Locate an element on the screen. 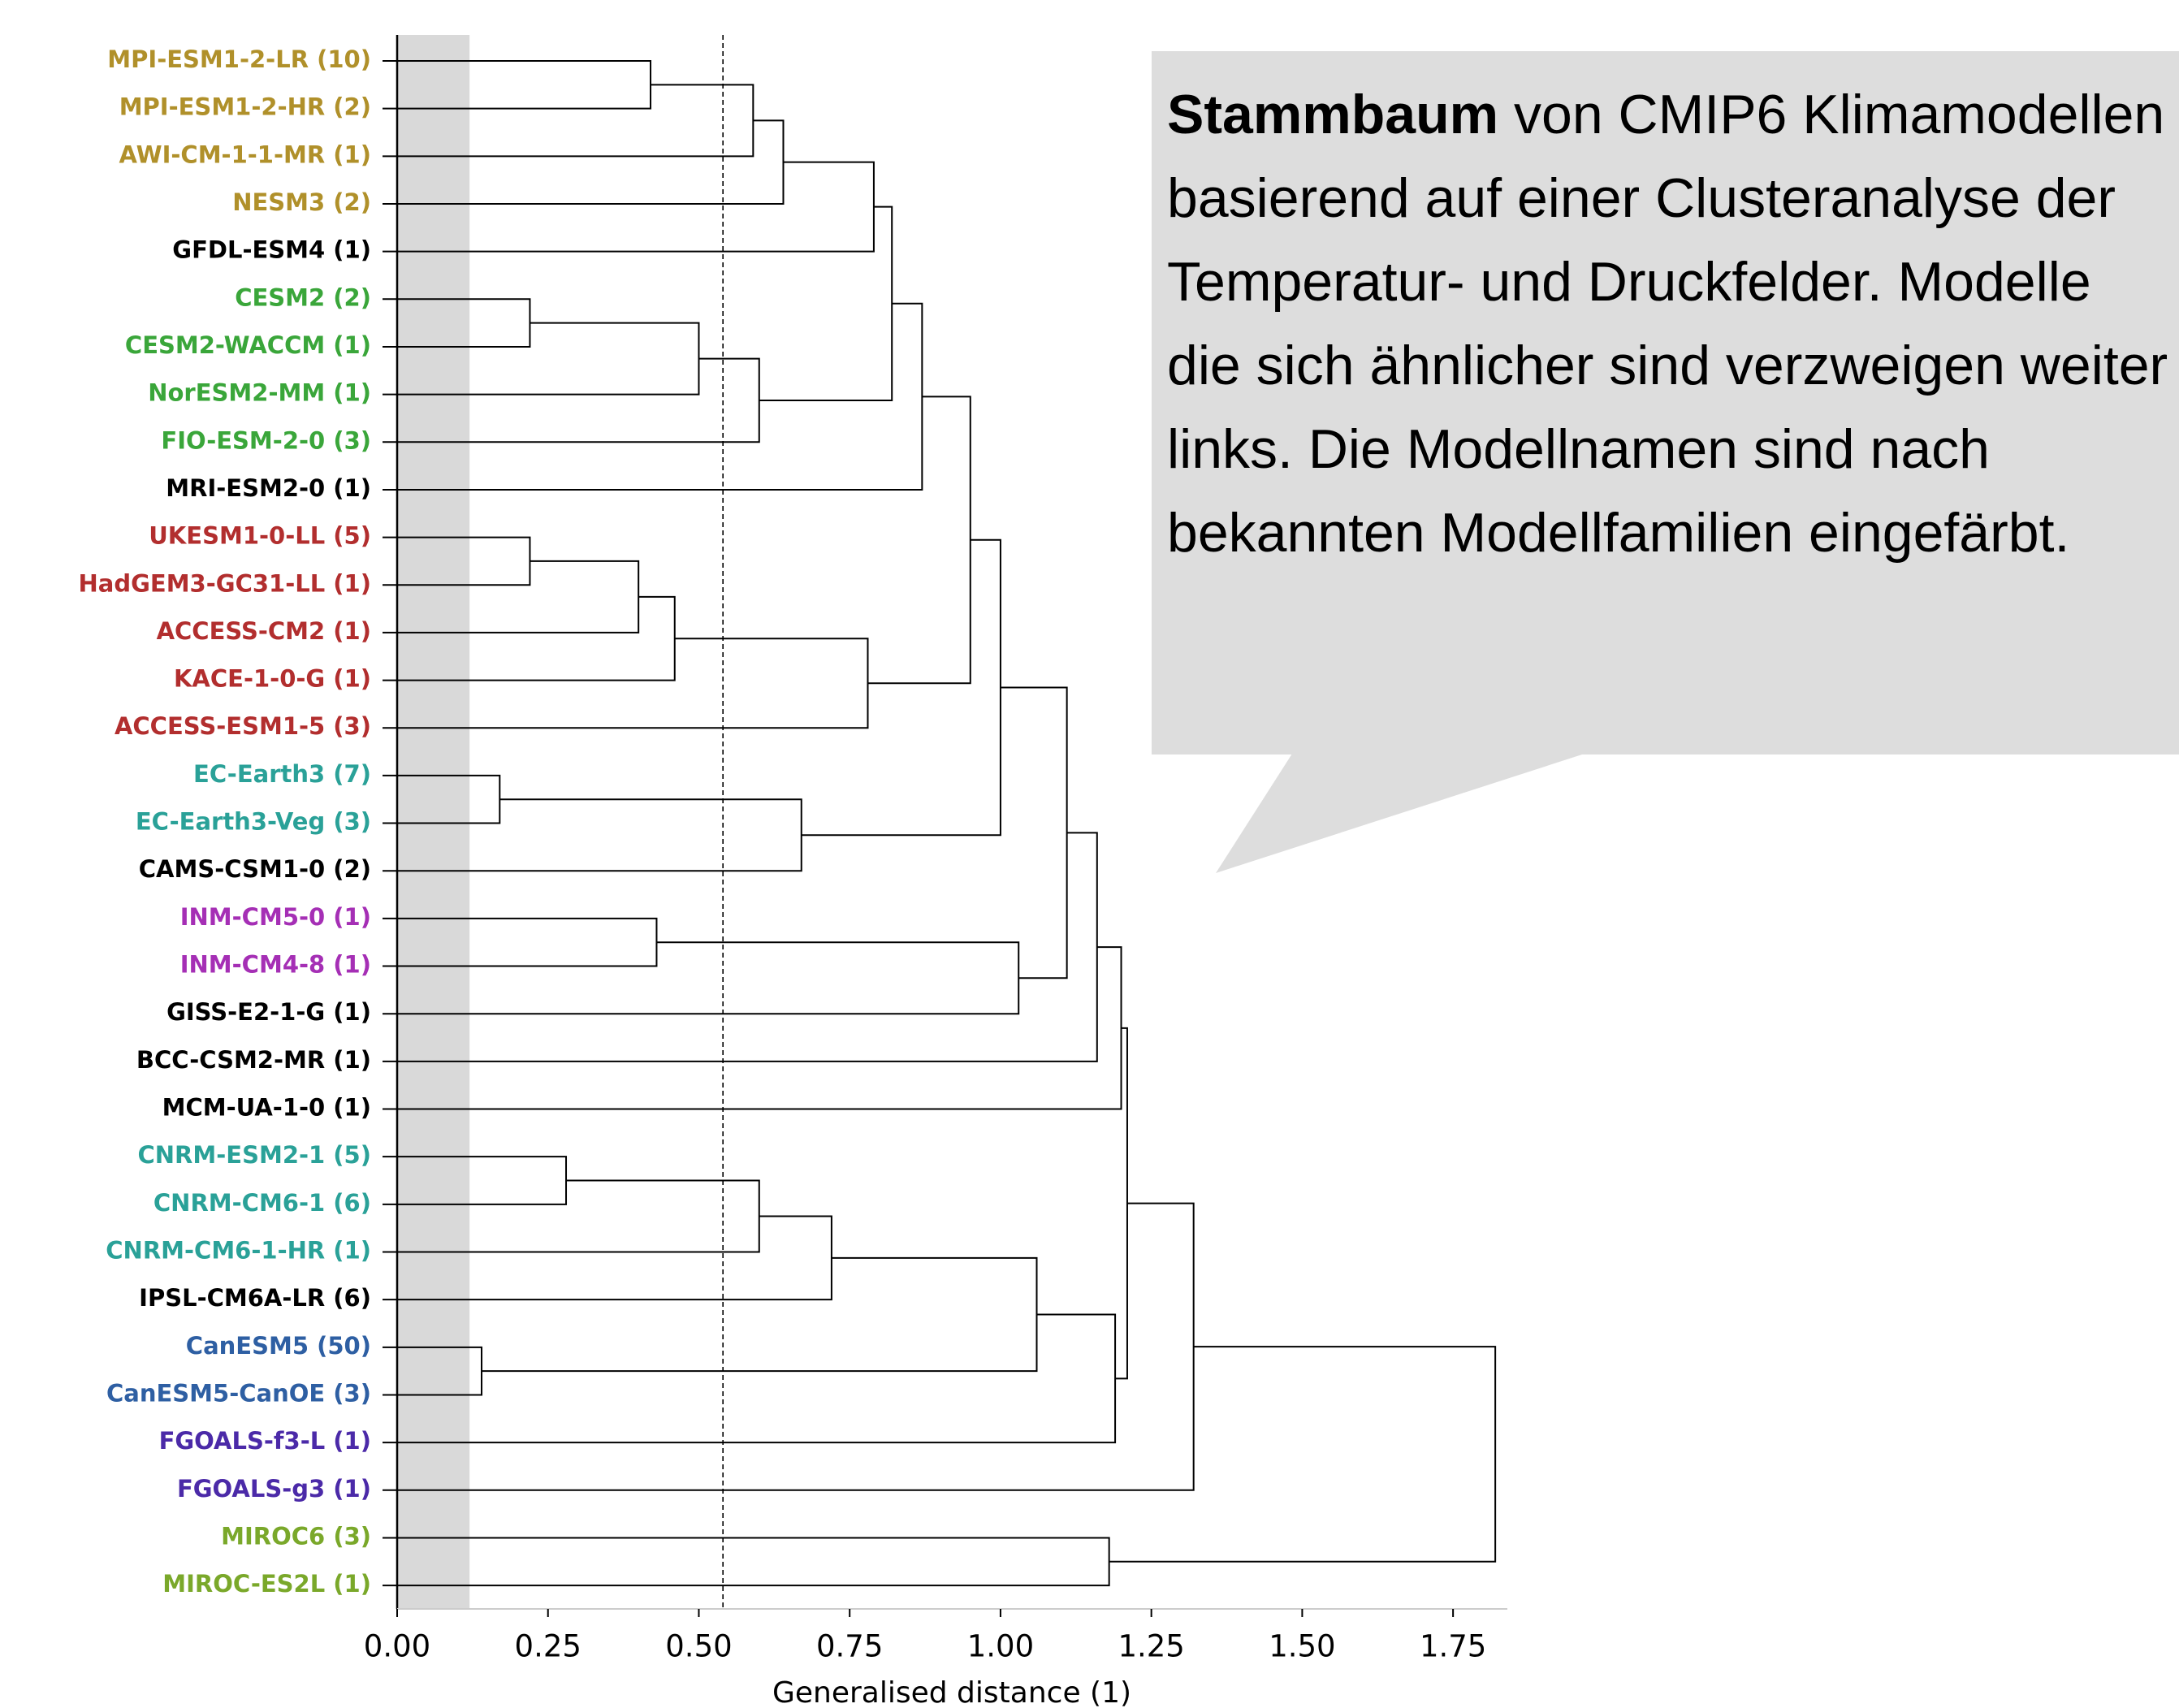  leaf-label: INM-CM5-0 (1) is located at coordinates (275, 917).